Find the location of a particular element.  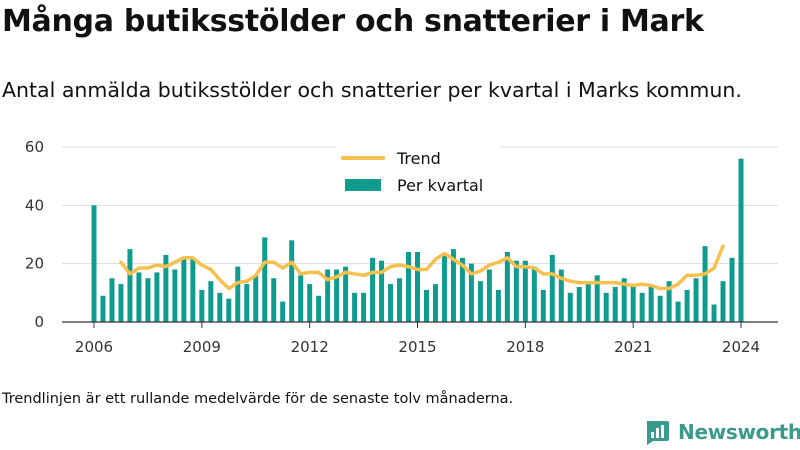

y-tick-label: 60 is located at coordinates (34, 147).